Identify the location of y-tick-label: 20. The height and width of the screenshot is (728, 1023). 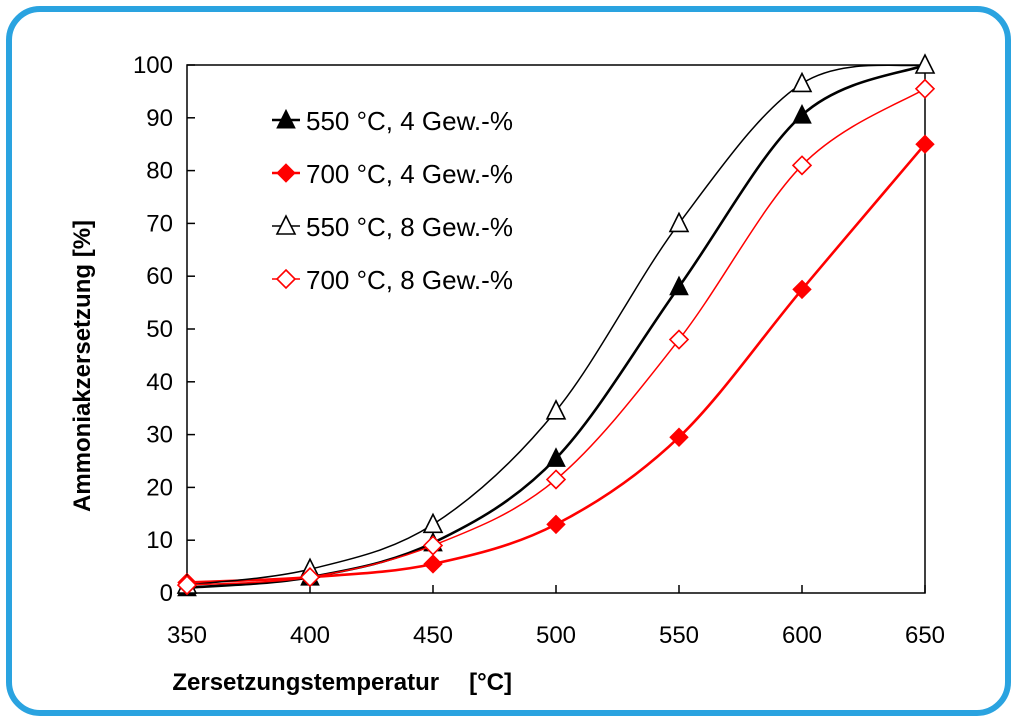
(159, 487).